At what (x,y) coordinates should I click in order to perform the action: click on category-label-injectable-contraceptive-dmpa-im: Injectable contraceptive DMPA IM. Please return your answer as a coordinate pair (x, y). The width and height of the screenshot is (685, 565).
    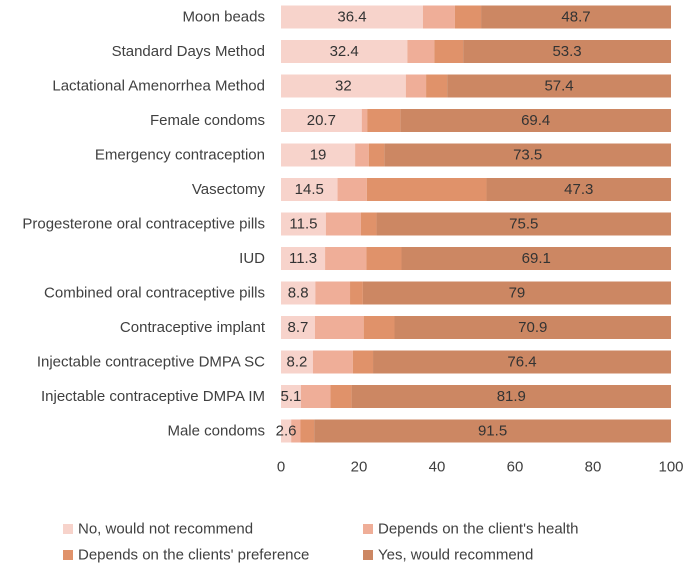
    Looking at the image, I should click on (153, 396).